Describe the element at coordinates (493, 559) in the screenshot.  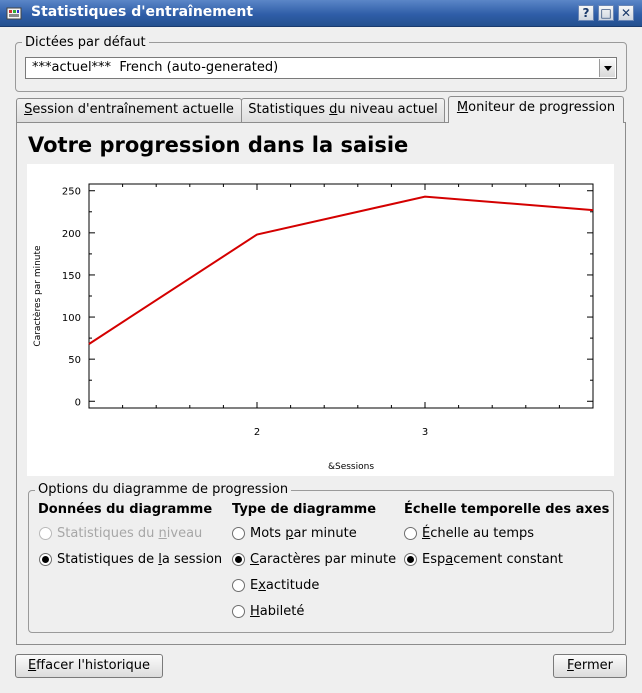
I see `radio-label: Espacement constant` at that location.